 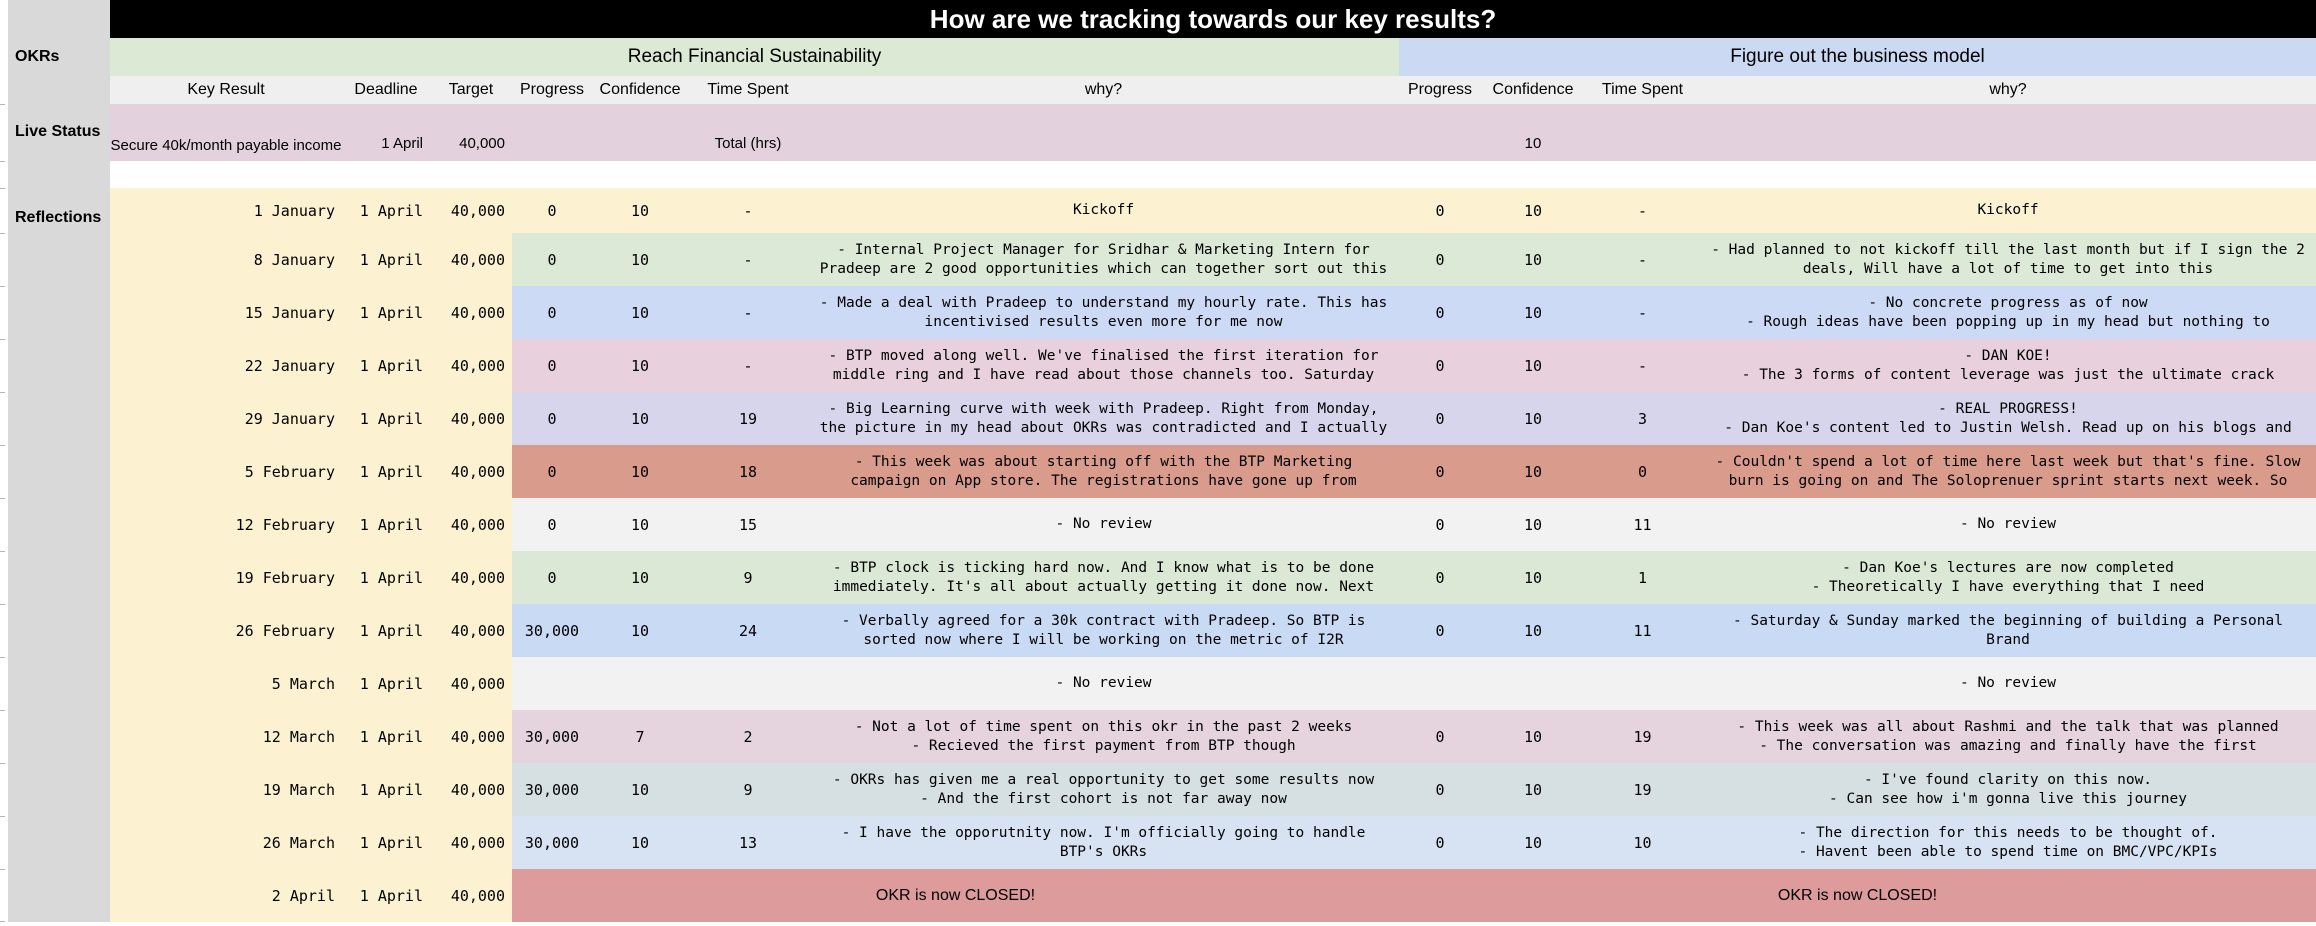 I want to click on reflection-date-cell: 26 March, so click(x=298, y=842).